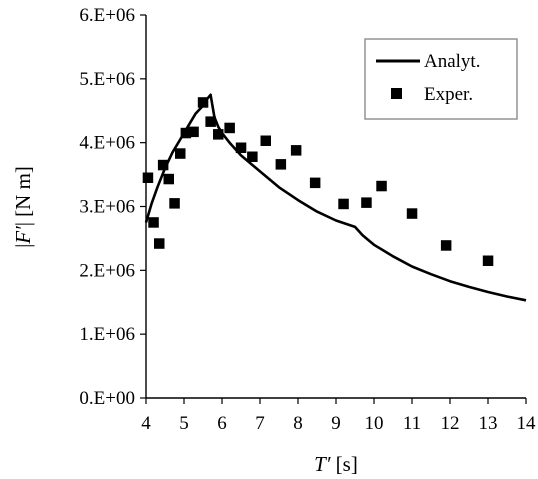 The height and width of the screenshot is (479, 538). What do you see at coordinates (336, 423) in the screenshot?
I see `x-tick-label: 9` at bounding box center [336, 423].